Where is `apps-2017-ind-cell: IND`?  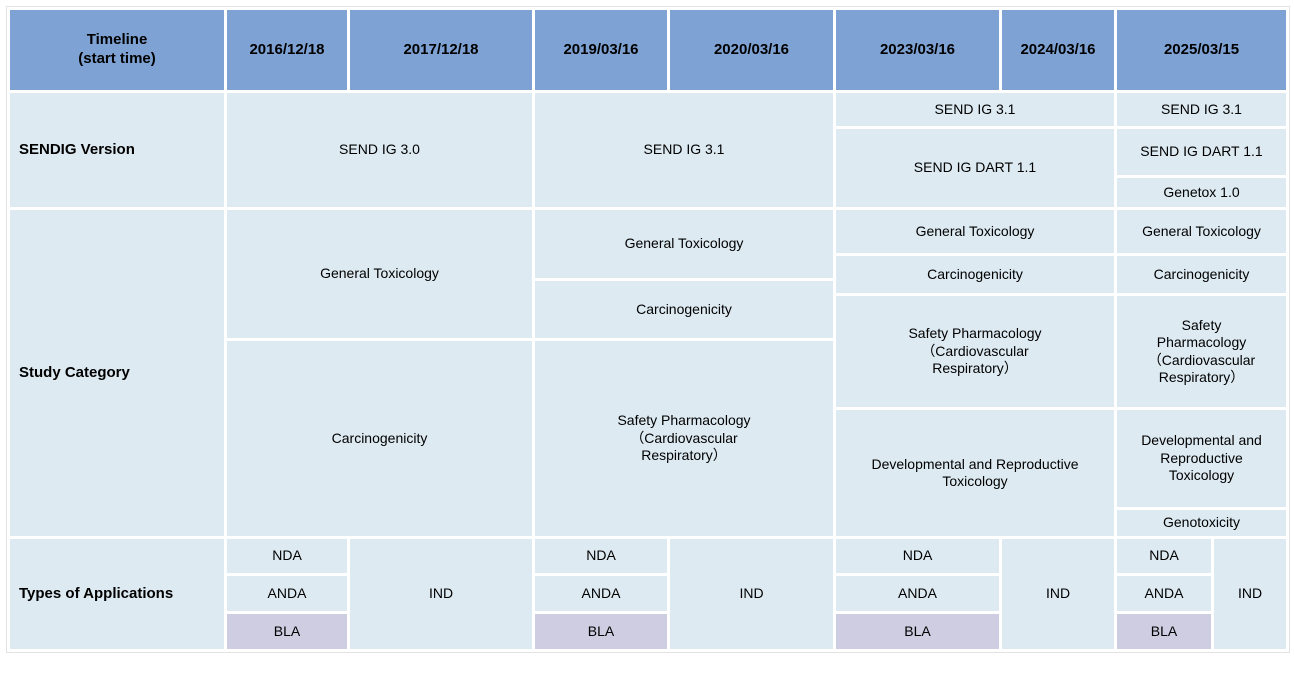
apps-2017-ind-cell: IND is located at coordinates (441, 594).